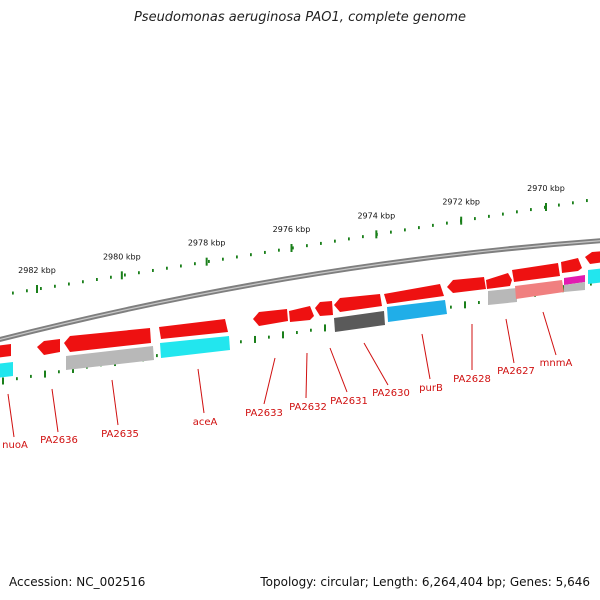  Describe the element at coordinates (264, 413) in the screenshot. I see `gene-label-PA2633: PA2633` at that location.